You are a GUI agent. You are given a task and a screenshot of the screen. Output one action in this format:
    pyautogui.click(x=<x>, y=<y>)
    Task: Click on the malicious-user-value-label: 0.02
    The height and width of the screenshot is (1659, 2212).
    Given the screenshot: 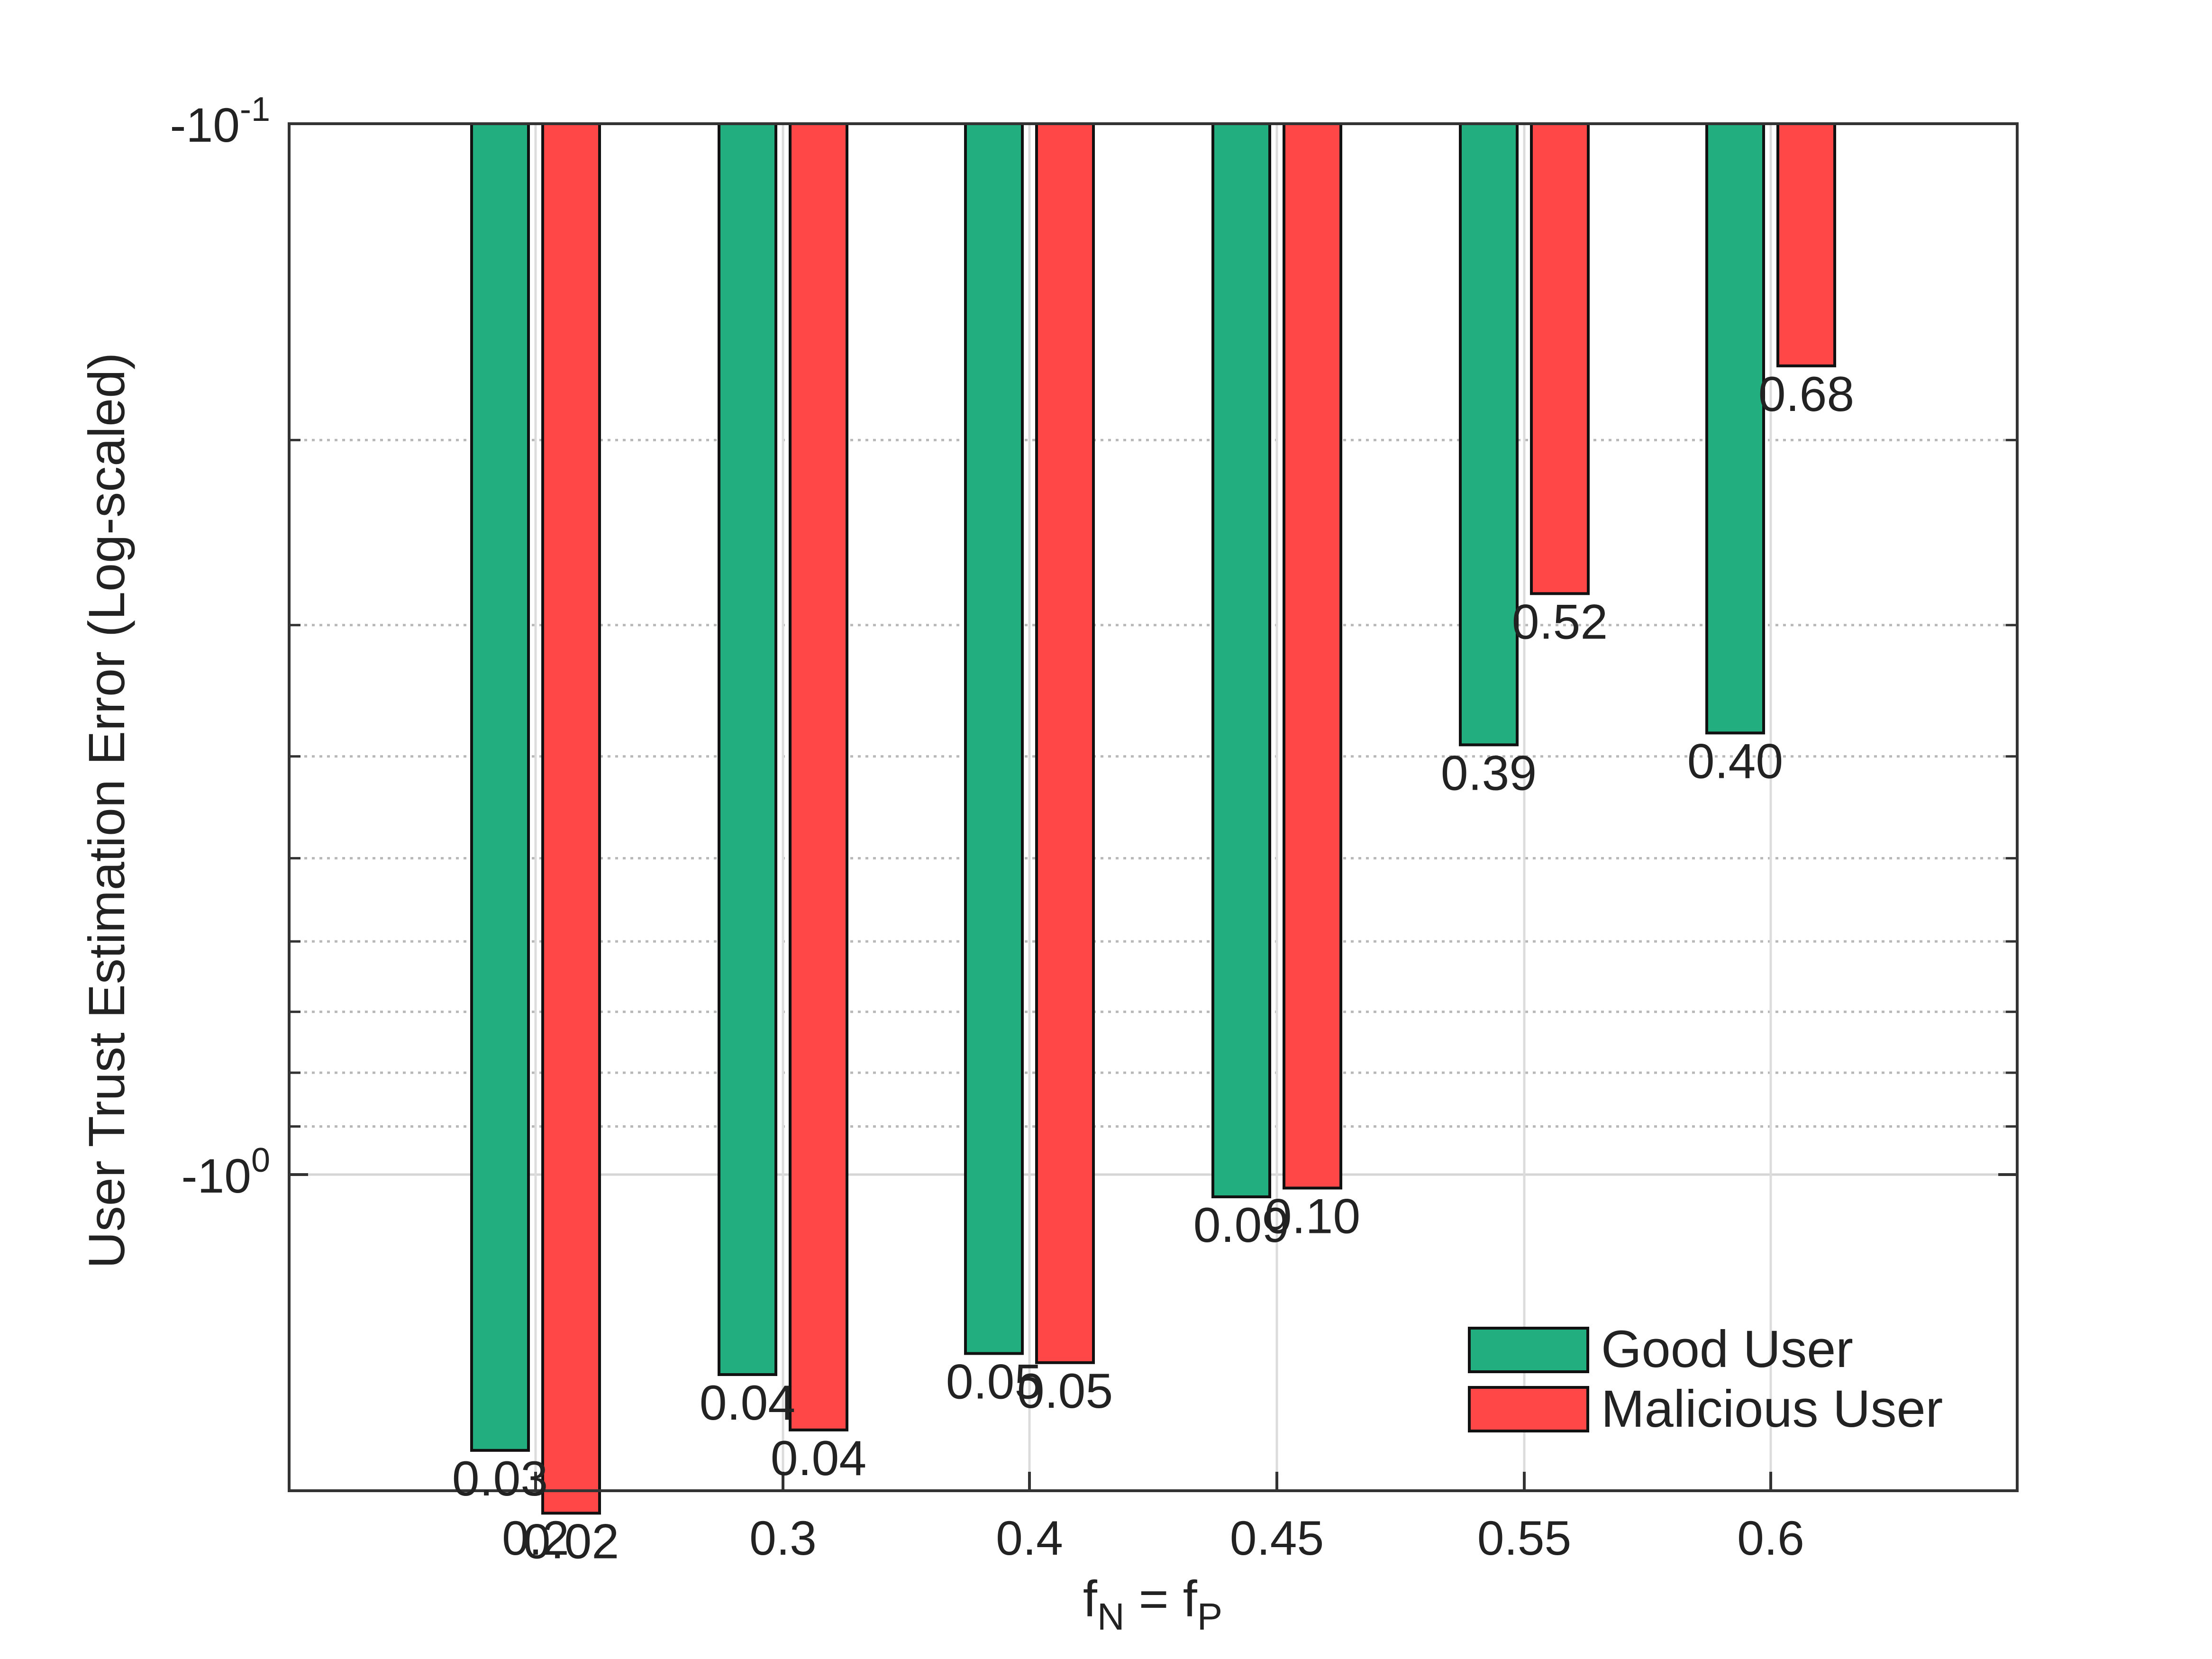 What is the action you would take?
    pyautogui.click(x=571, y=1541)
    